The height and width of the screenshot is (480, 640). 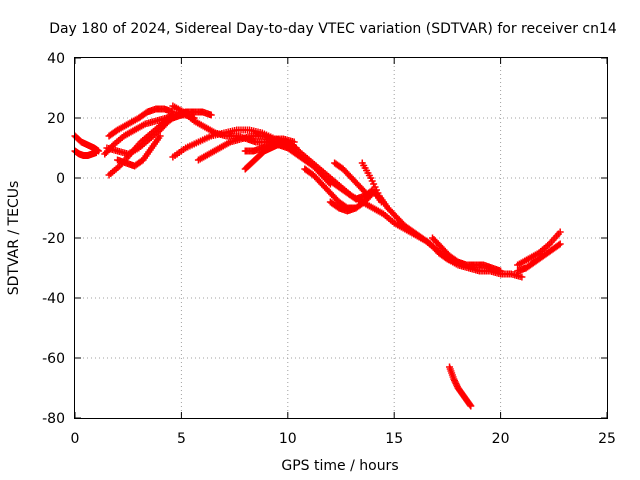 What do you see at coordinates (343, 439) in the screenshot?
I see `x-tick-labels: 0 5 10 15 20 25` at bounding box center [343, 439].